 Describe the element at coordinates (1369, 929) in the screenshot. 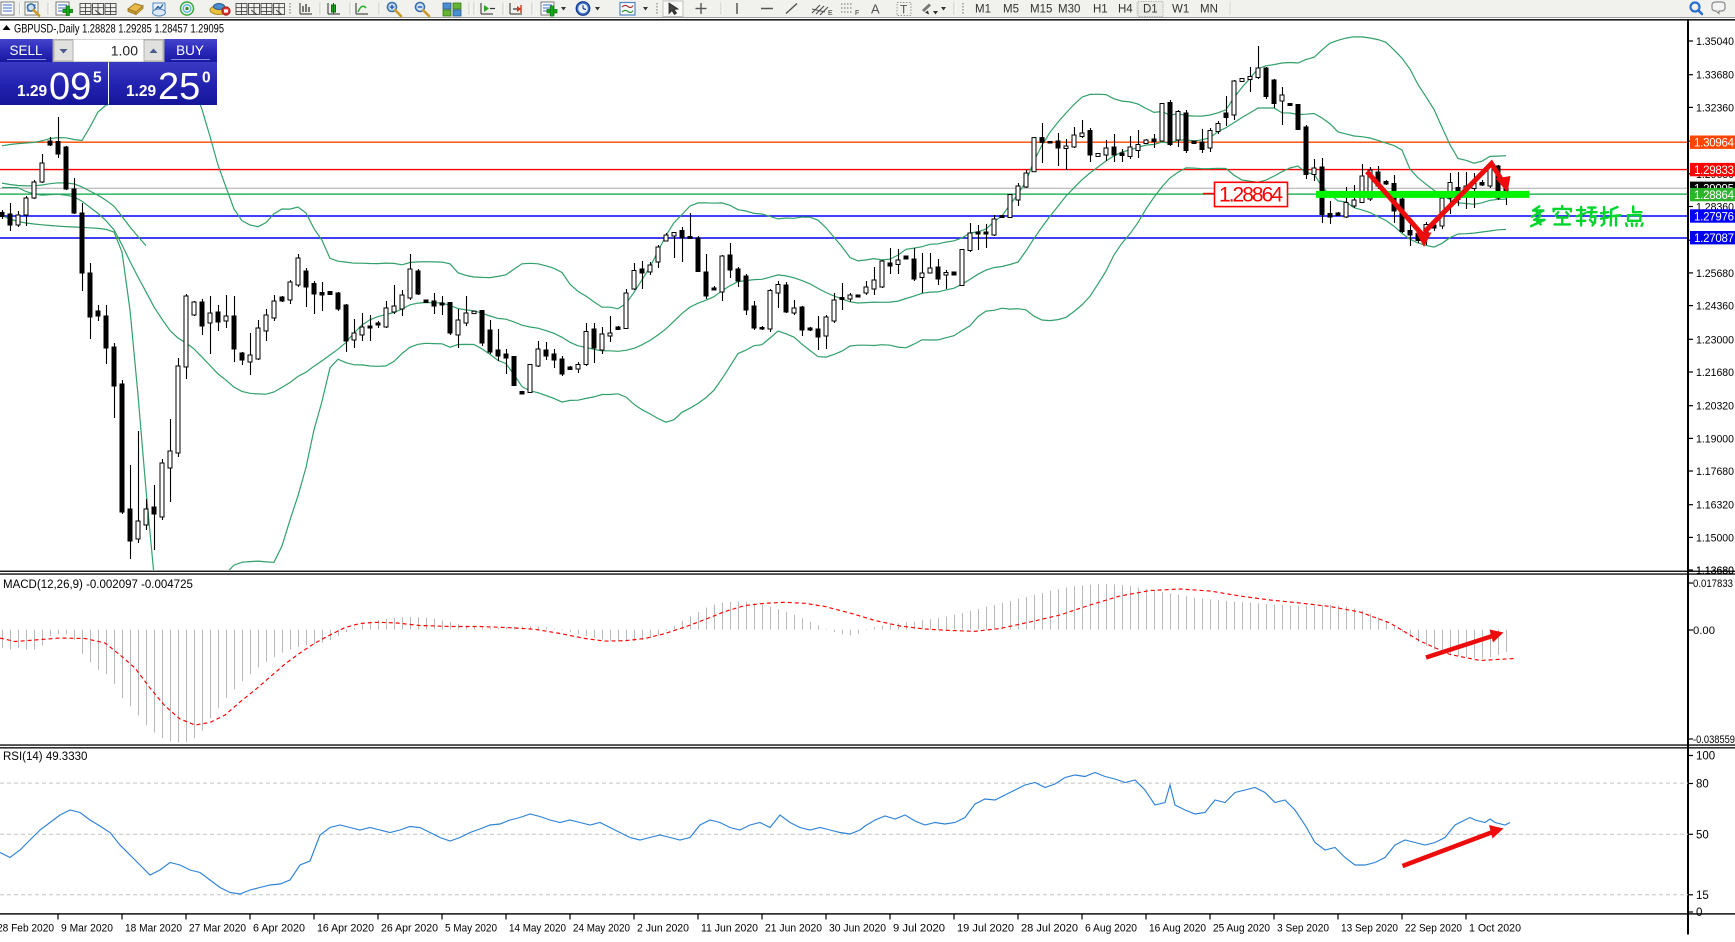

I see `svg-text: 13 Sep 2020` at that location.